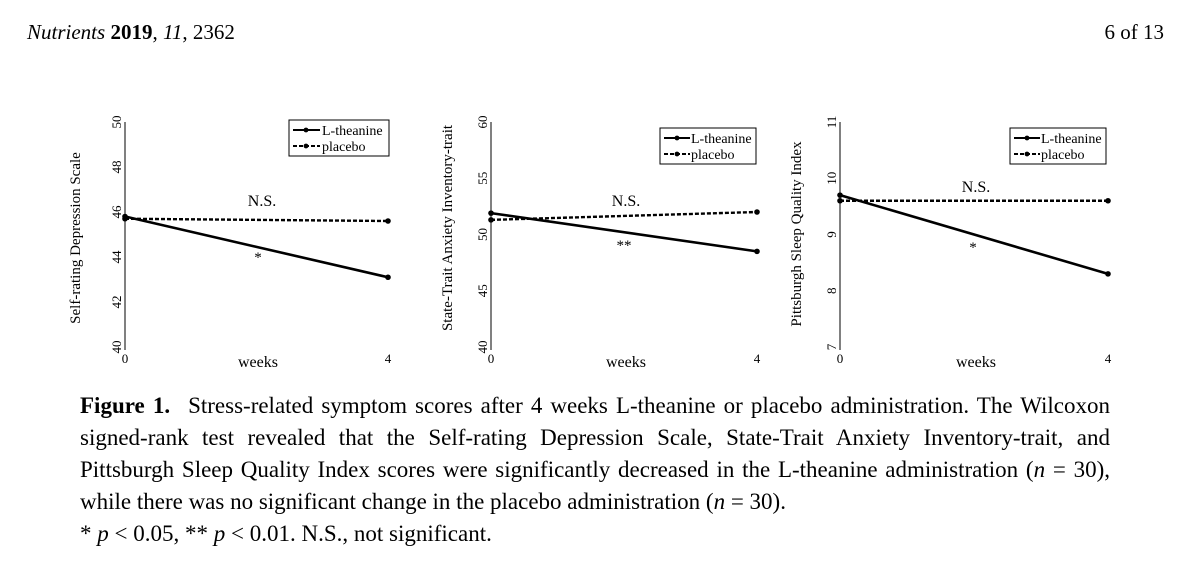 The image size is (1200, 564). I want to click on y-tick-label: 46, so click(116, 212).